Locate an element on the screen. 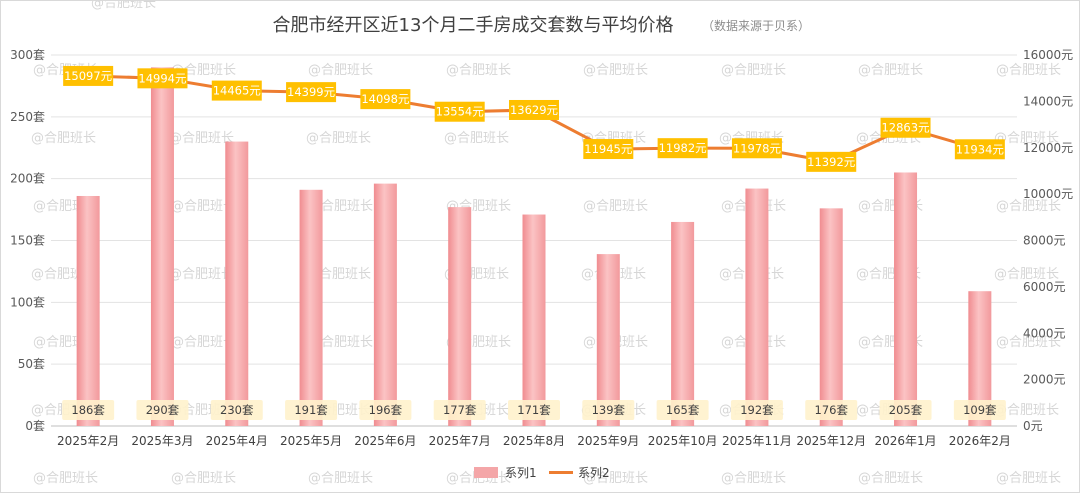 This screenshot has width=1080, height=494. line-value-label: 11982元 is located at coordinates (683, 148).